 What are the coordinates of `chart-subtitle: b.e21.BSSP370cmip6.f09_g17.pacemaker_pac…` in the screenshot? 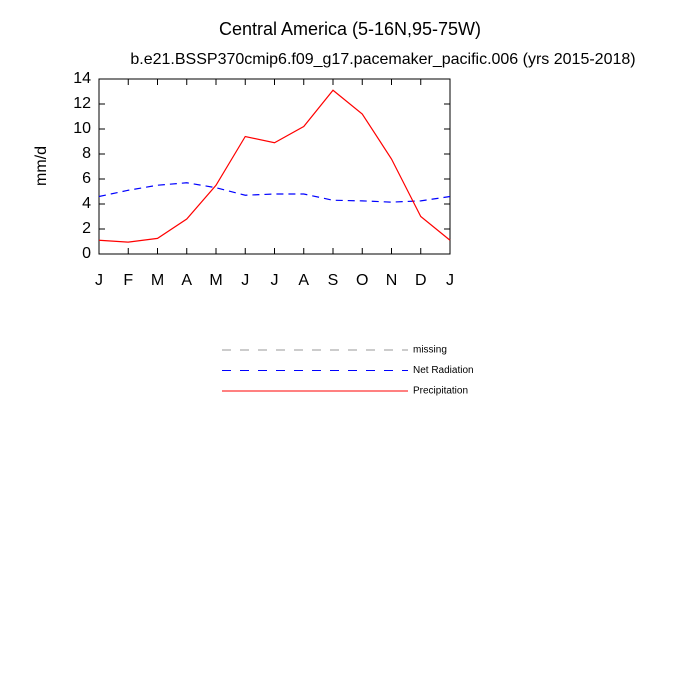 It's located at (382, 59).